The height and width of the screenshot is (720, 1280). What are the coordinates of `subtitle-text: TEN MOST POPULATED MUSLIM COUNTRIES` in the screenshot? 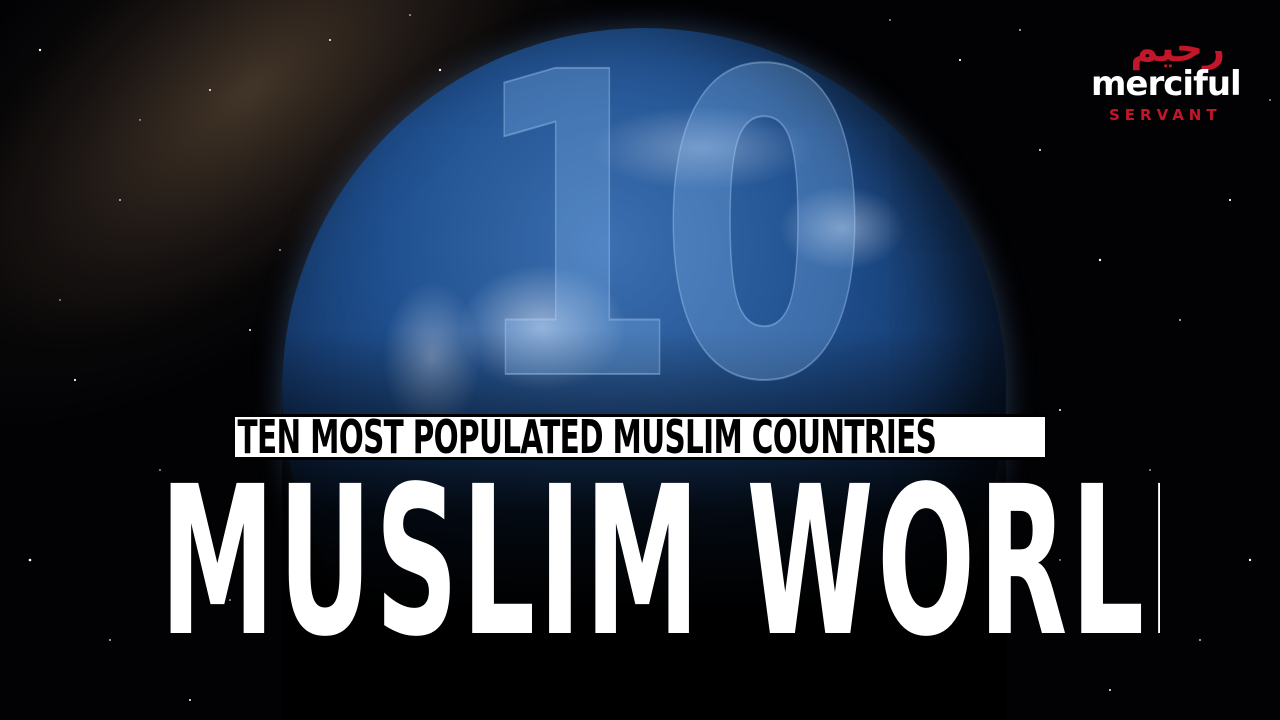 It's located at (587, 437).